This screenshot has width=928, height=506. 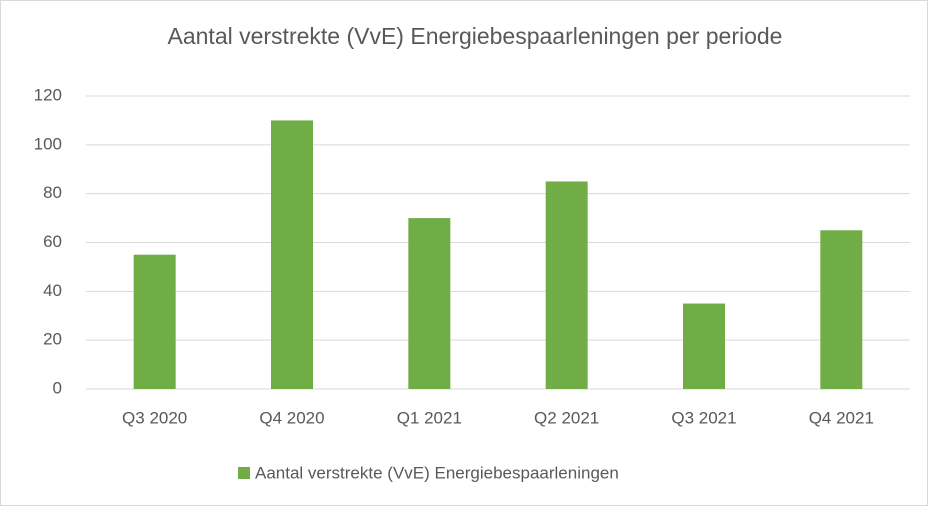 I want to click on y-tick-label: 80, so click(x=52, y=192).